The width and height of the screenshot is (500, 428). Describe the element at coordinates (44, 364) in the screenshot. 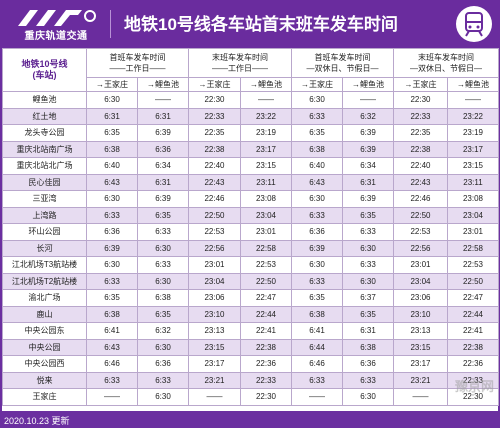

I see `station-name-cell: 中央公园西` at that location.